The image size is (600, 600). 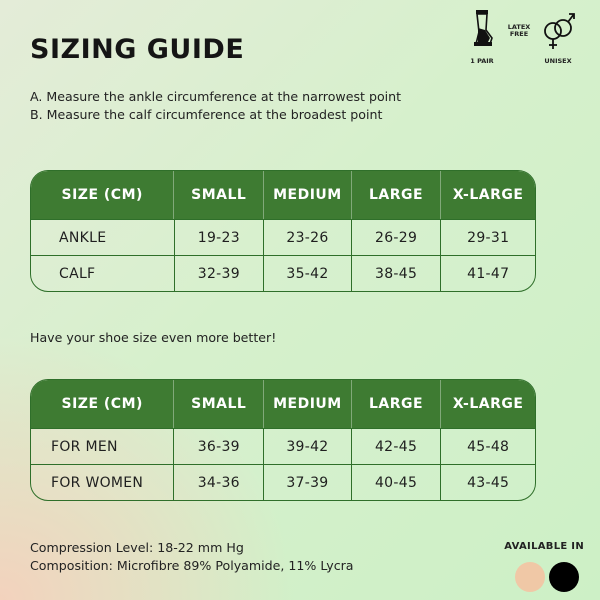 What do you see at coordinates (153, 337) in the screenshot?
I see `shoe-size-note: Have your shoe size even more better!` at bounding box center [153, 337].